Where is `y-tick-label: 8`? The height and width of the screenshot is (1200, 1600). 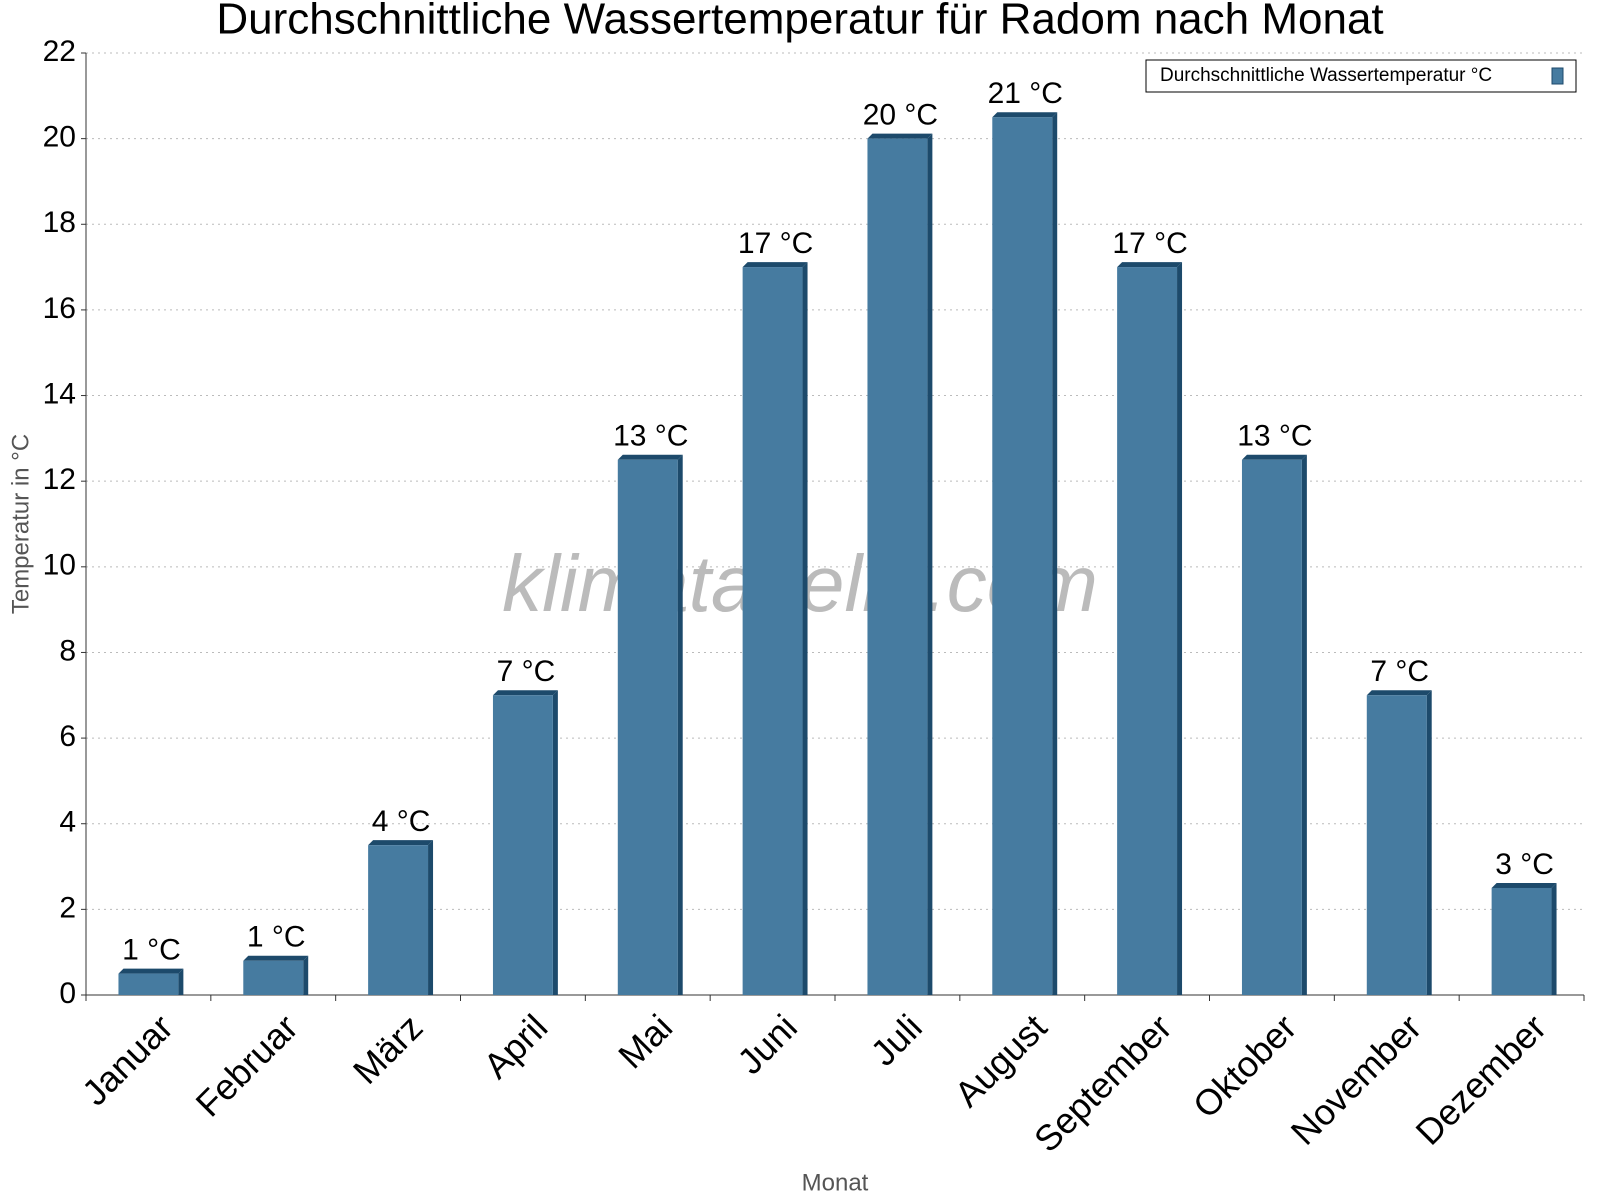
y-tick-label: 8 is located at coordinates (67, 650).